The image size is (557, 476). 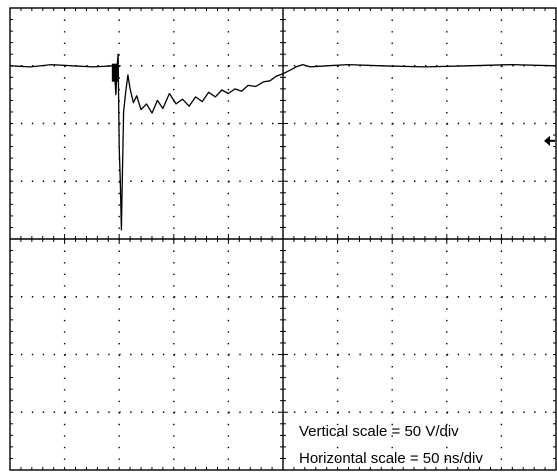 I want to click on marker-layer, so click(x=333, y=104).